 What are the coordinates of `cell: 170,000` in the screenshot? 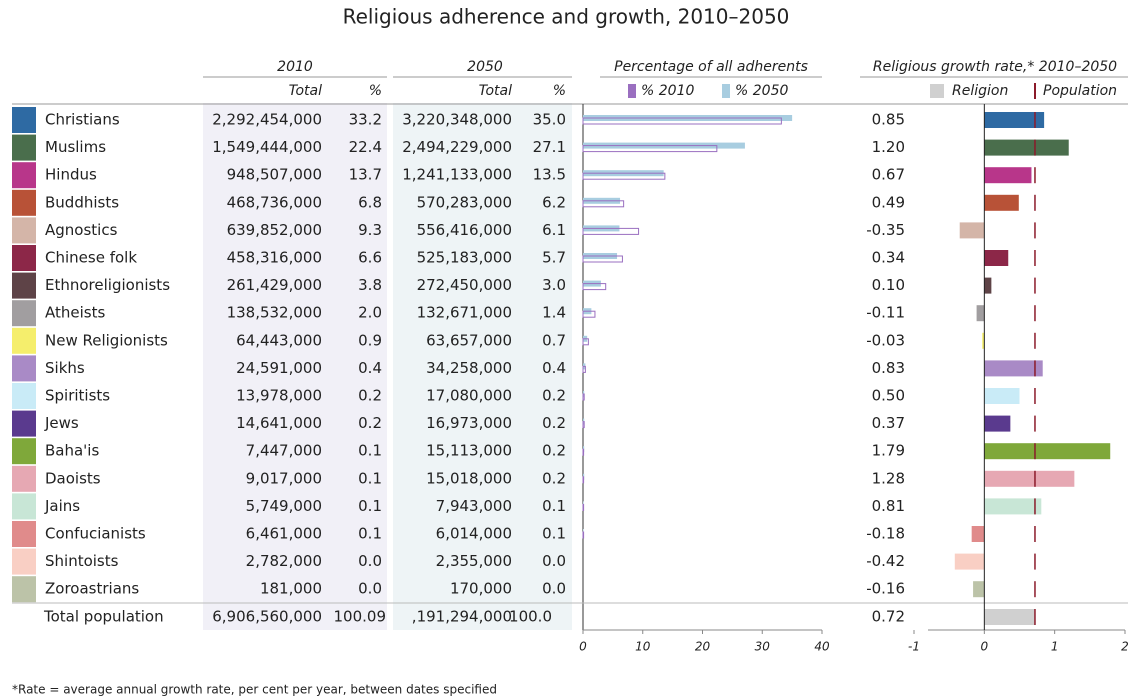 It's located at (481, 589).